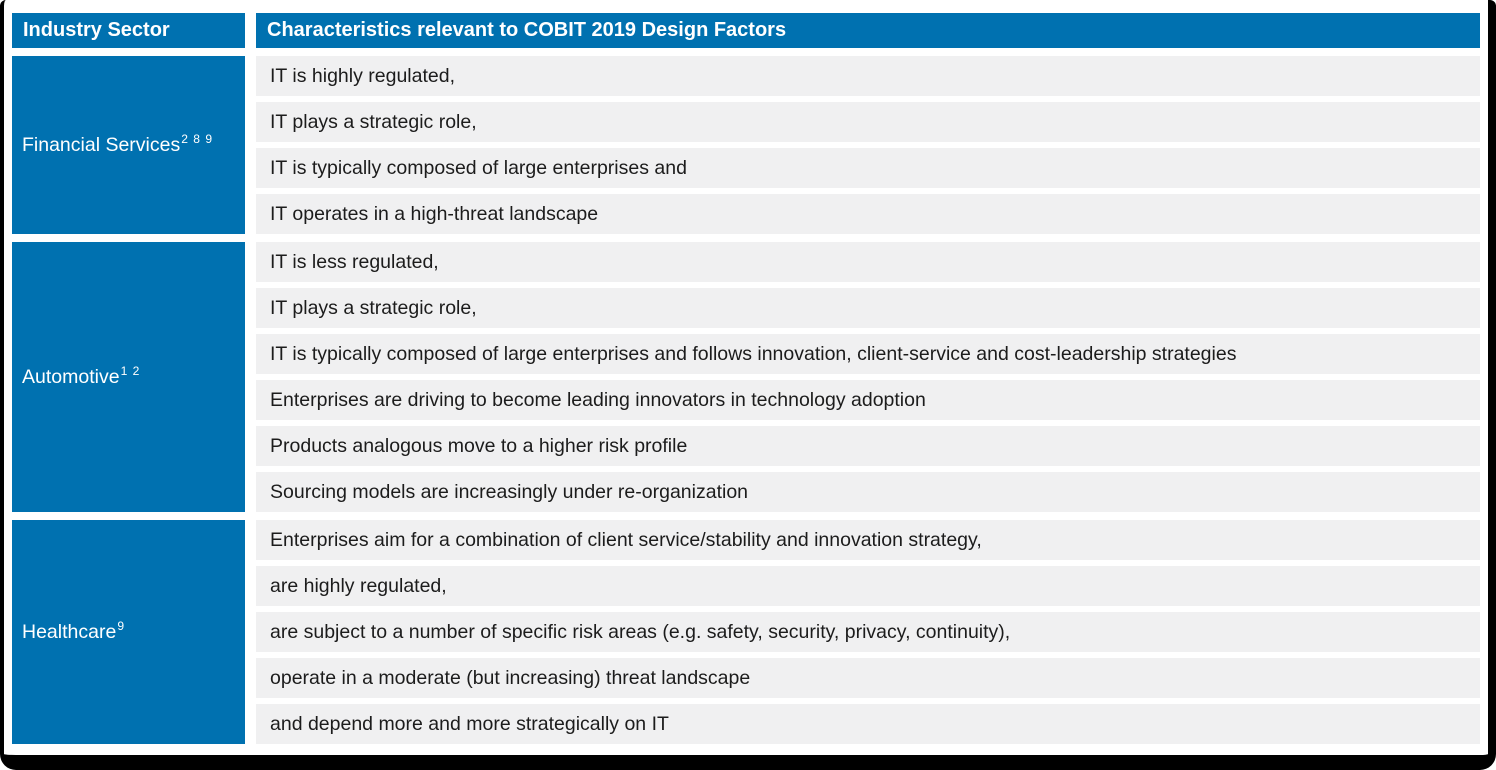  I want to click on sector-name: Automotive, so click(71, 376).